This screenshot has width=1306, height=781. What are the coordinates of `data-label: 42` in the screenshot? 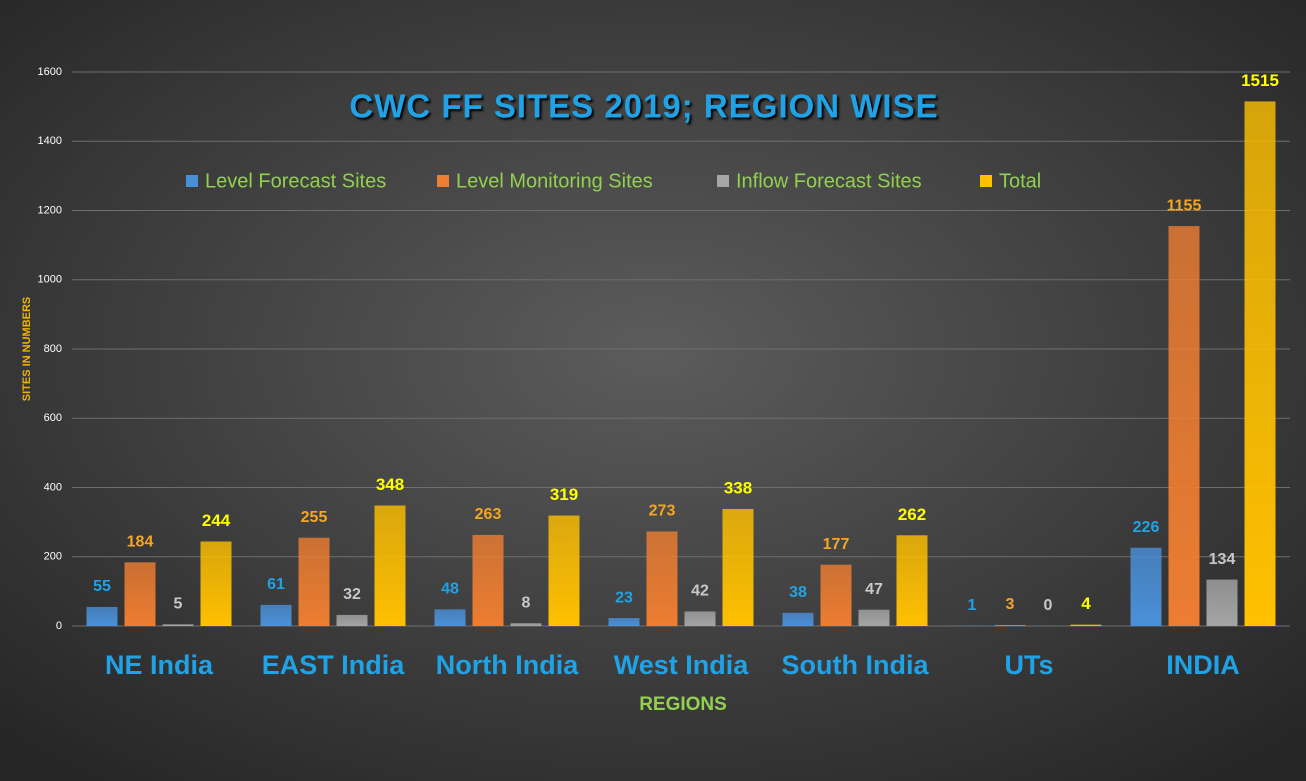 It's located at (700, 591).